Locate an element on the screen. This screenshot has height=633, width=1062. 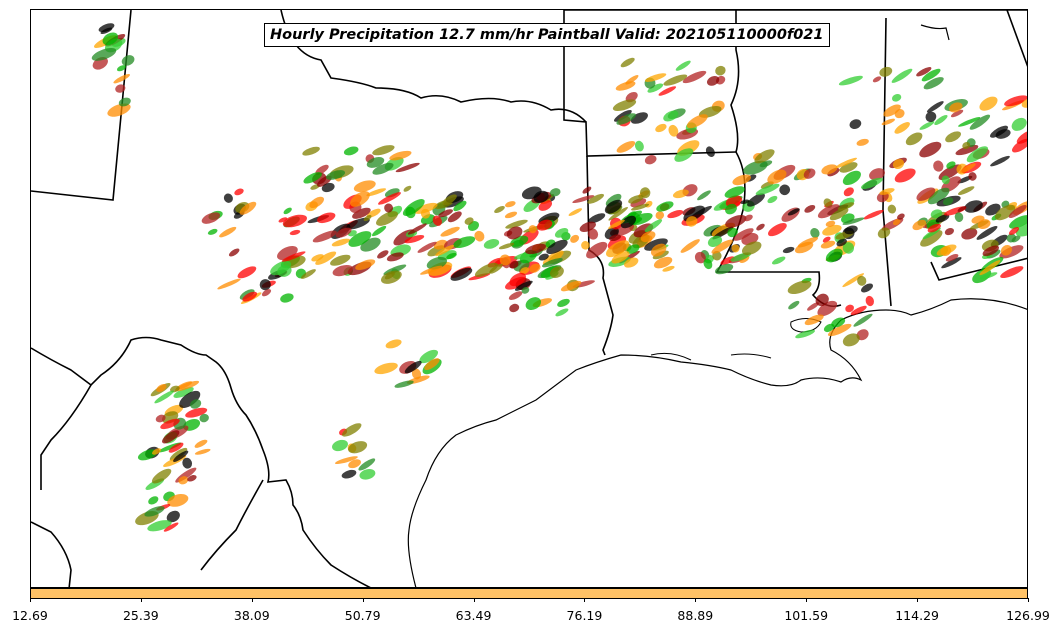
colorbar-tick-label: 101.59 is located at coordinates (806, 615).